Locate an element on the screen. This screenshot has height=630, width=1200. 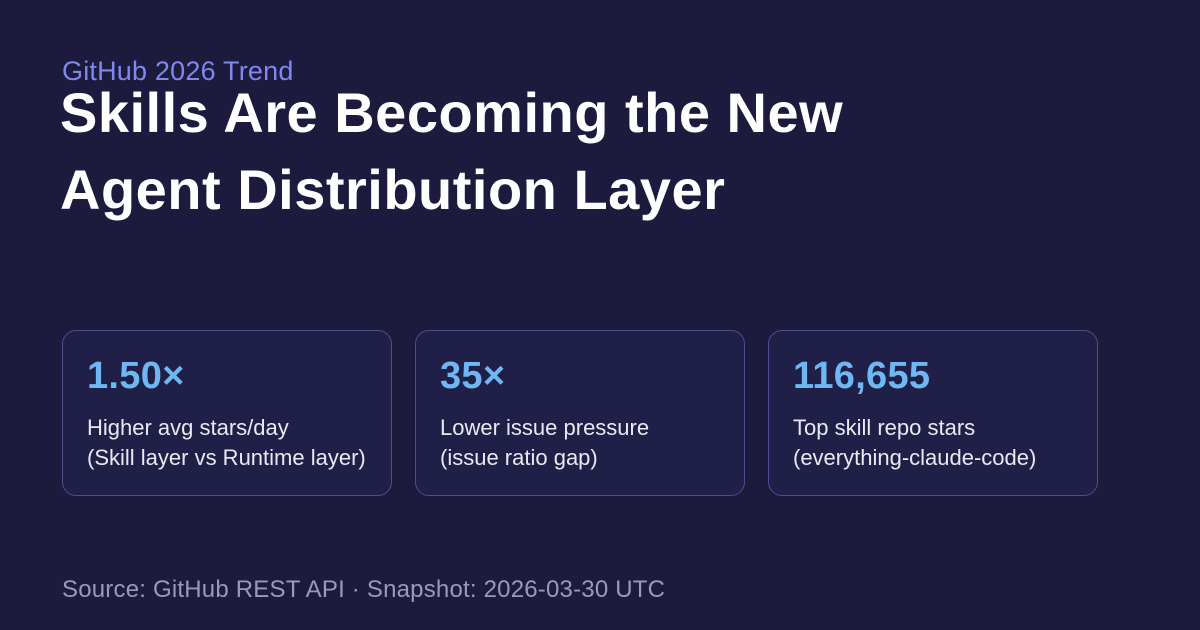
title-line-1: Skills Are Becoming the New is located at coordinates (452, 112).